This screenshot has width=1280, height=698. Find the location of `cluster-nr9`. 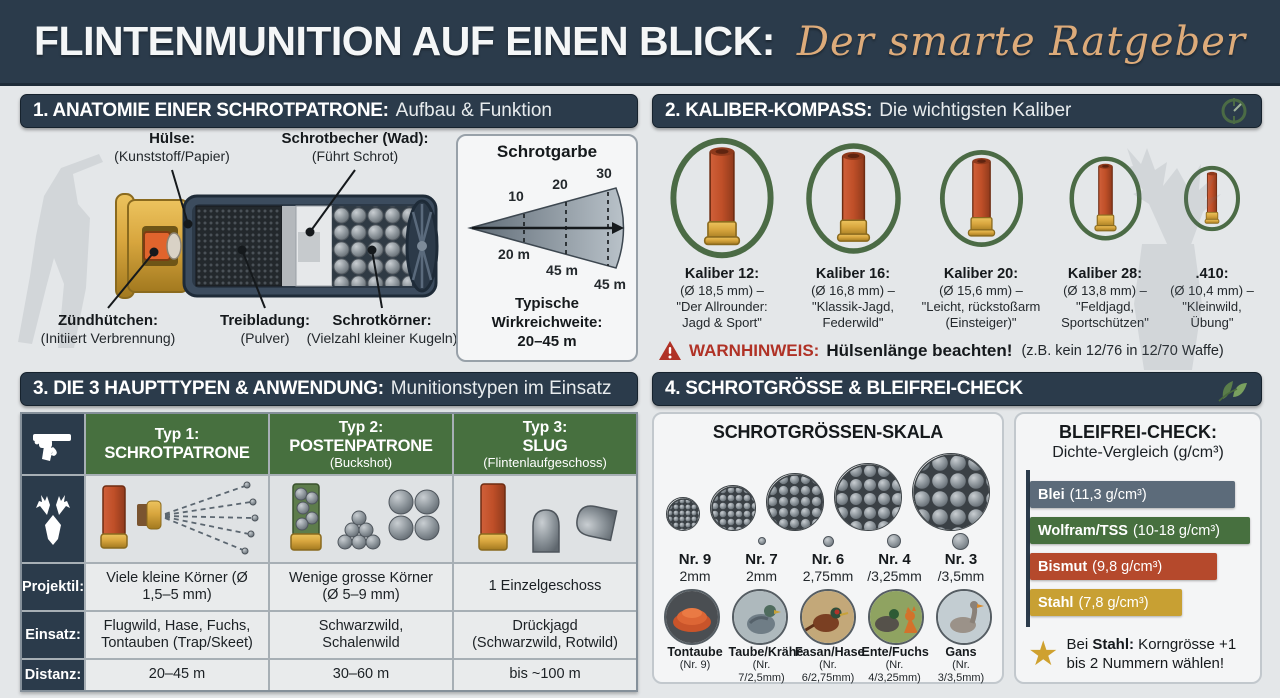

cluster-nr9 is located at coordinates (683, 514).